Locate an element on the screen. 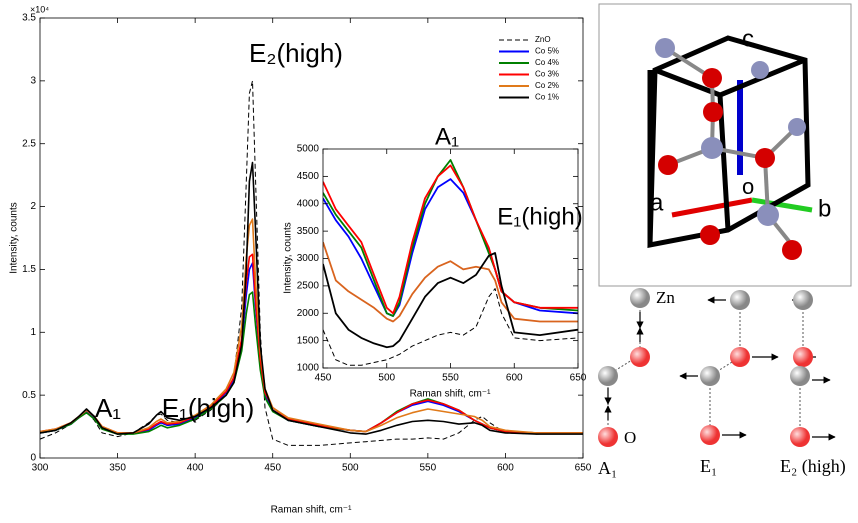  y-tick-label: 4000 is located at coordinates (308, 203).